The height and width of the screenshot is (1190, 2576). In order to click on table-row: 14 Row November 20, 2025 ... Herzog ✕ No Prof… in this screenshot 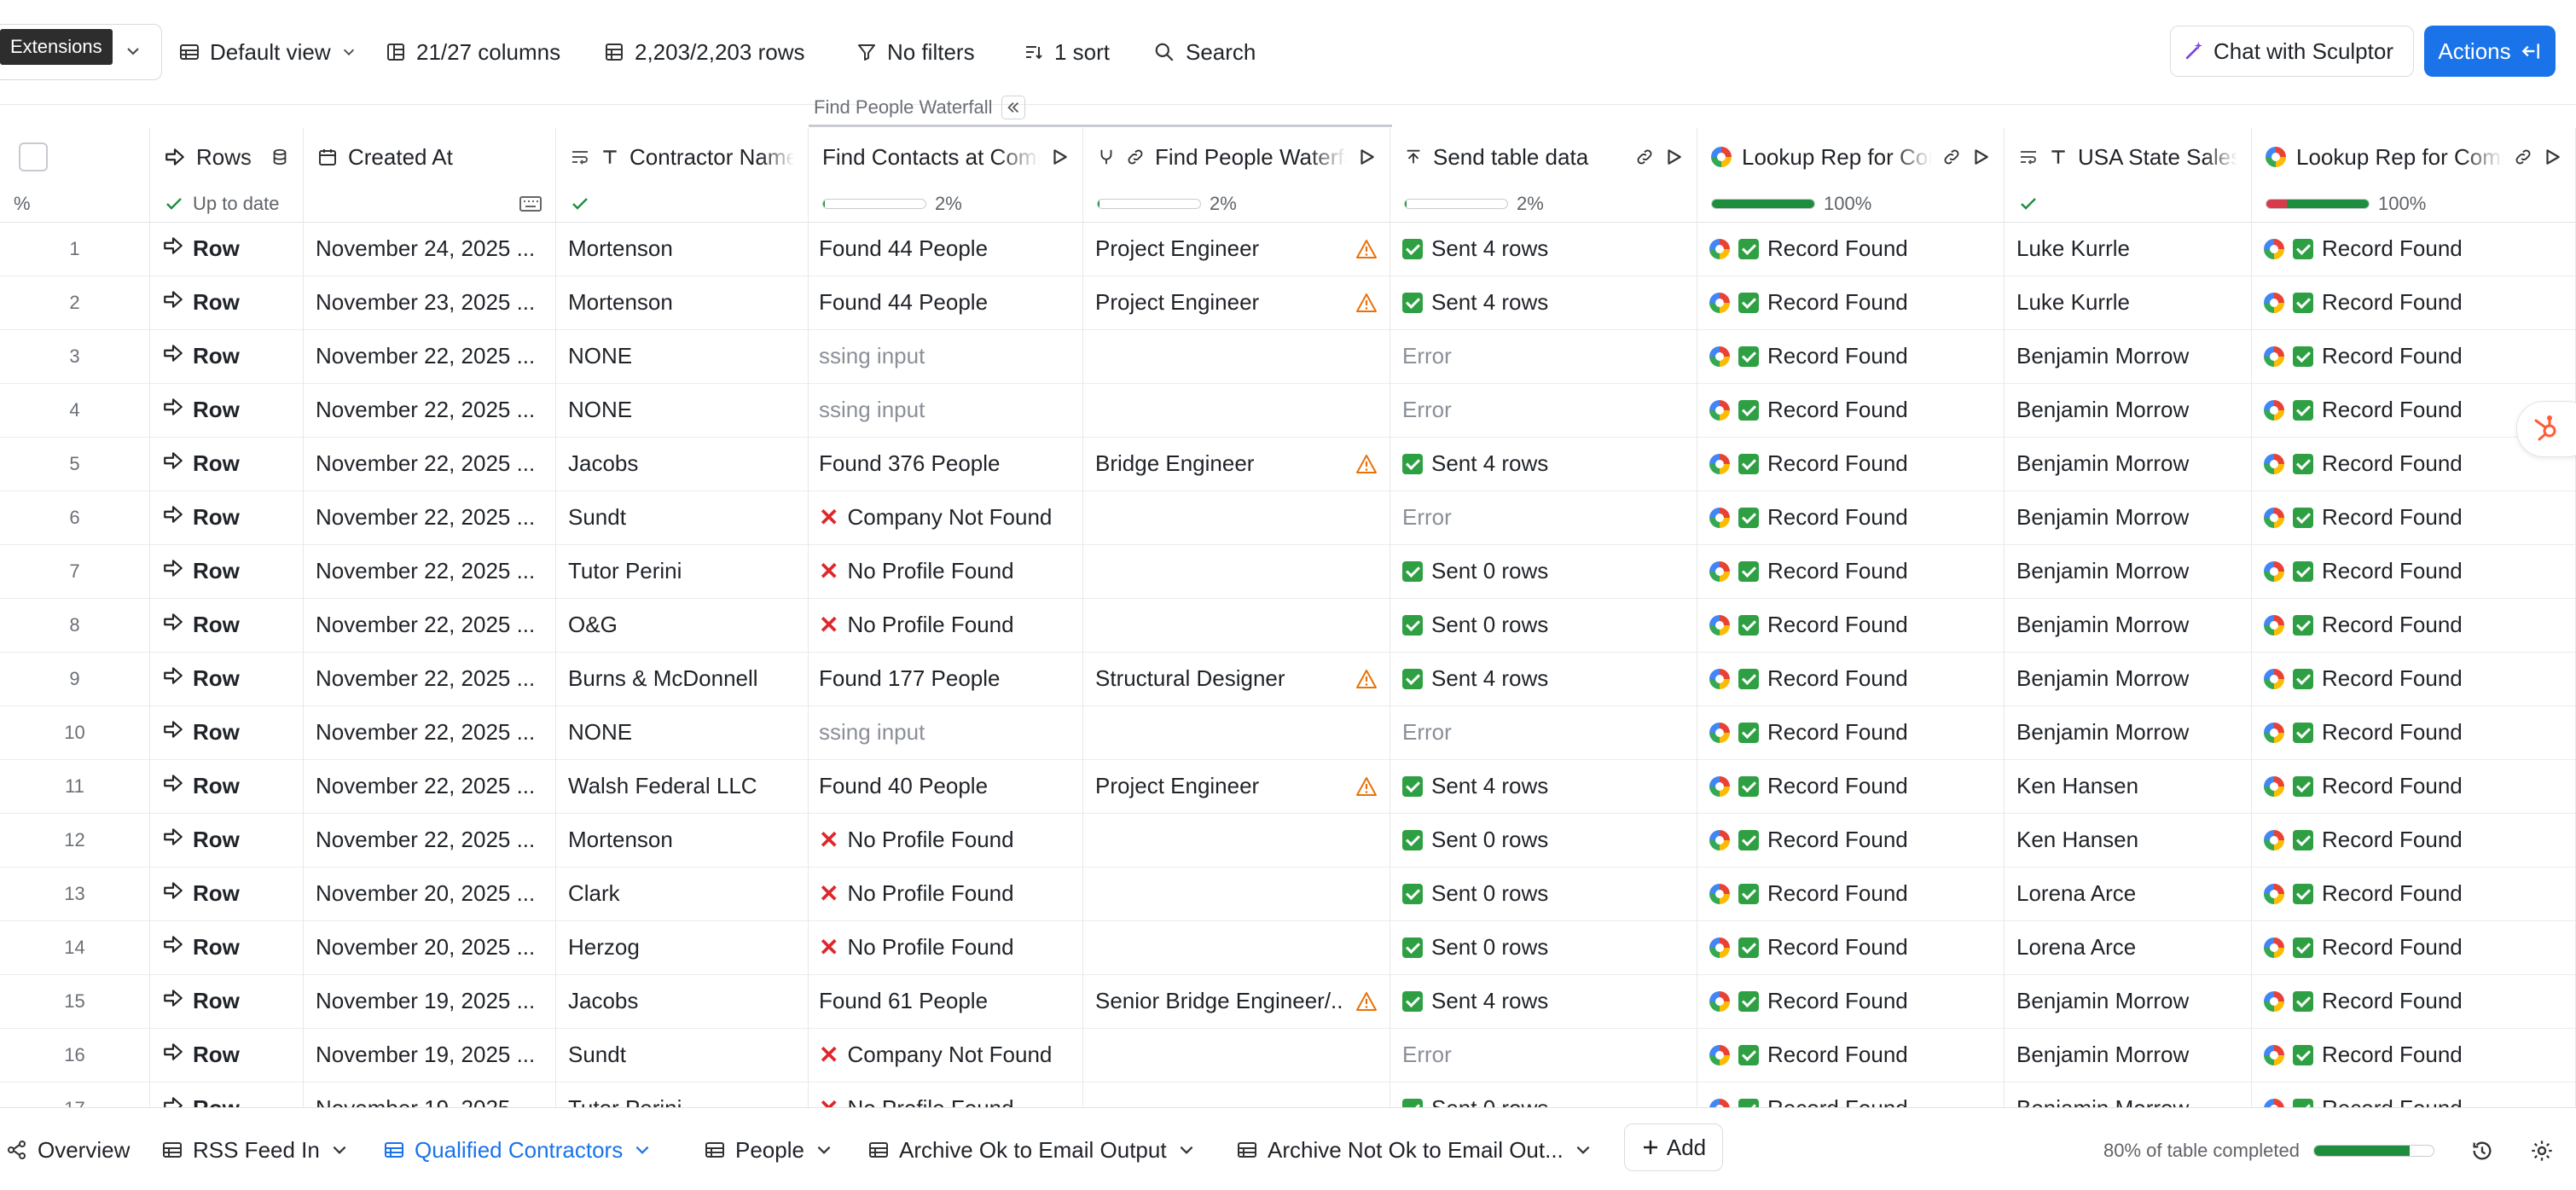, I will do `click(1288, 948)`.